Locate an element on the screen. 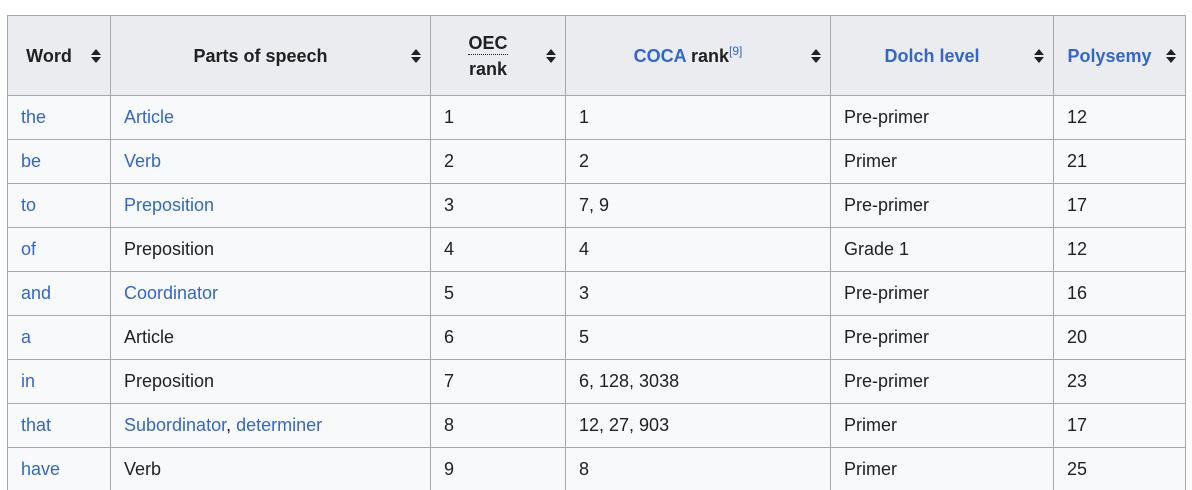  part-of-speech-link: Preposition is located at coordinates (169, 205).